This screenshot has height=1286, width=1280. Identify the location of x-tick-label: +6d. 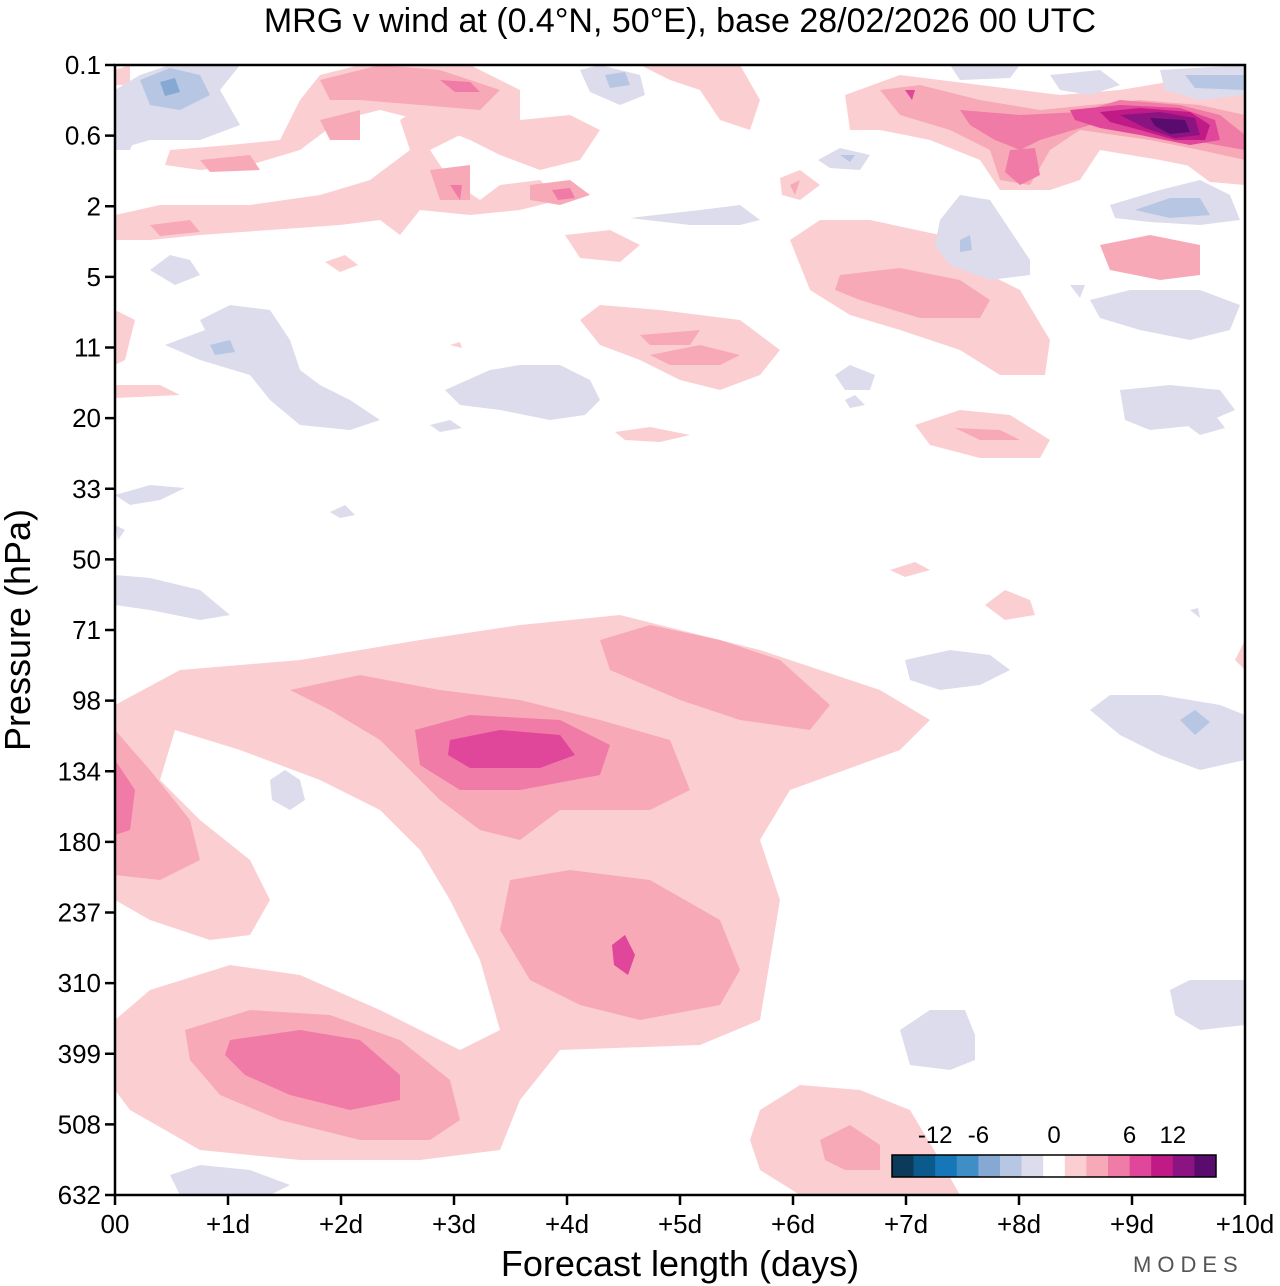
(793, 1224).